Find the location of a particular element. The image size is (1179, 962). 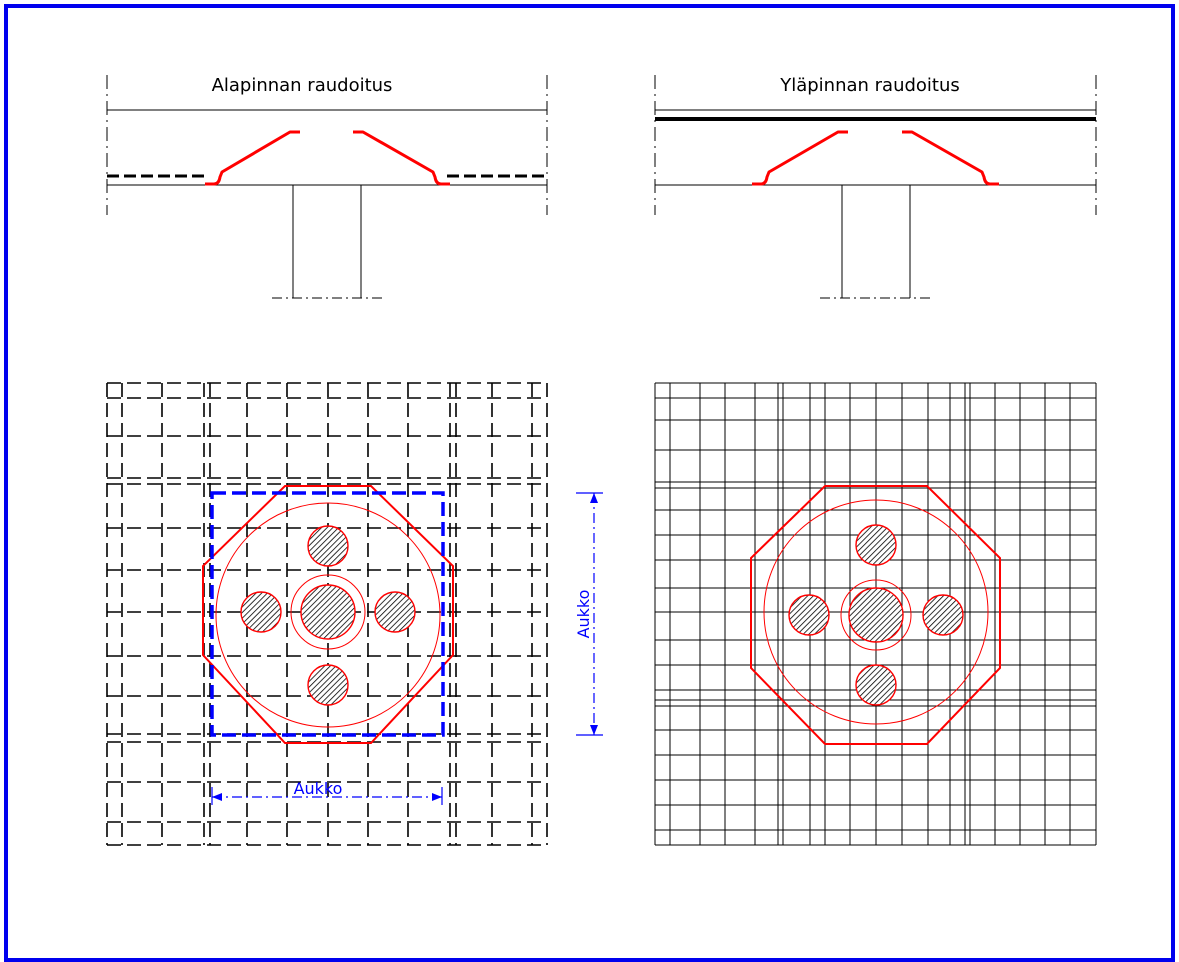

column-bars is located at coordinates (328, 615).